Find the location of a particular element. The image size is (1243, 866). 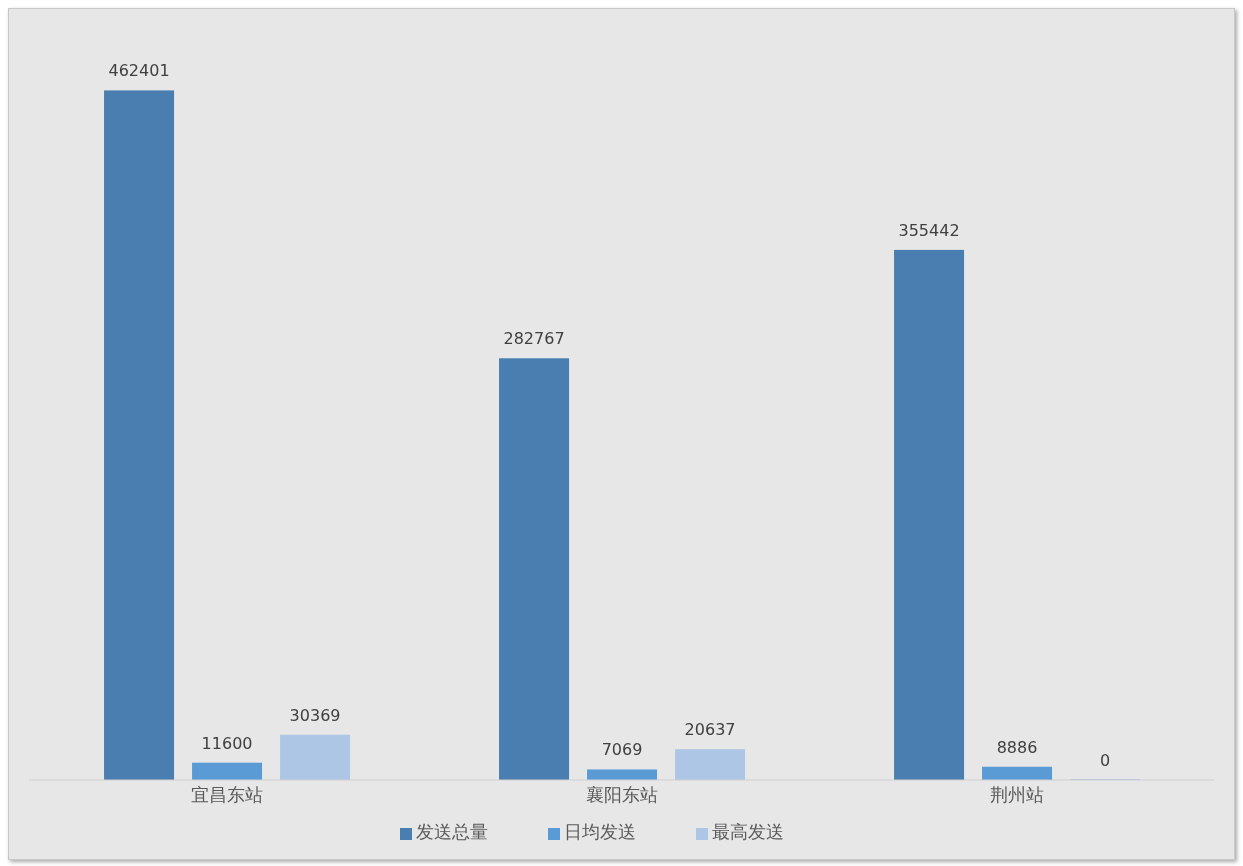

data-label: 8886 is located at coordinates (1017, 747).